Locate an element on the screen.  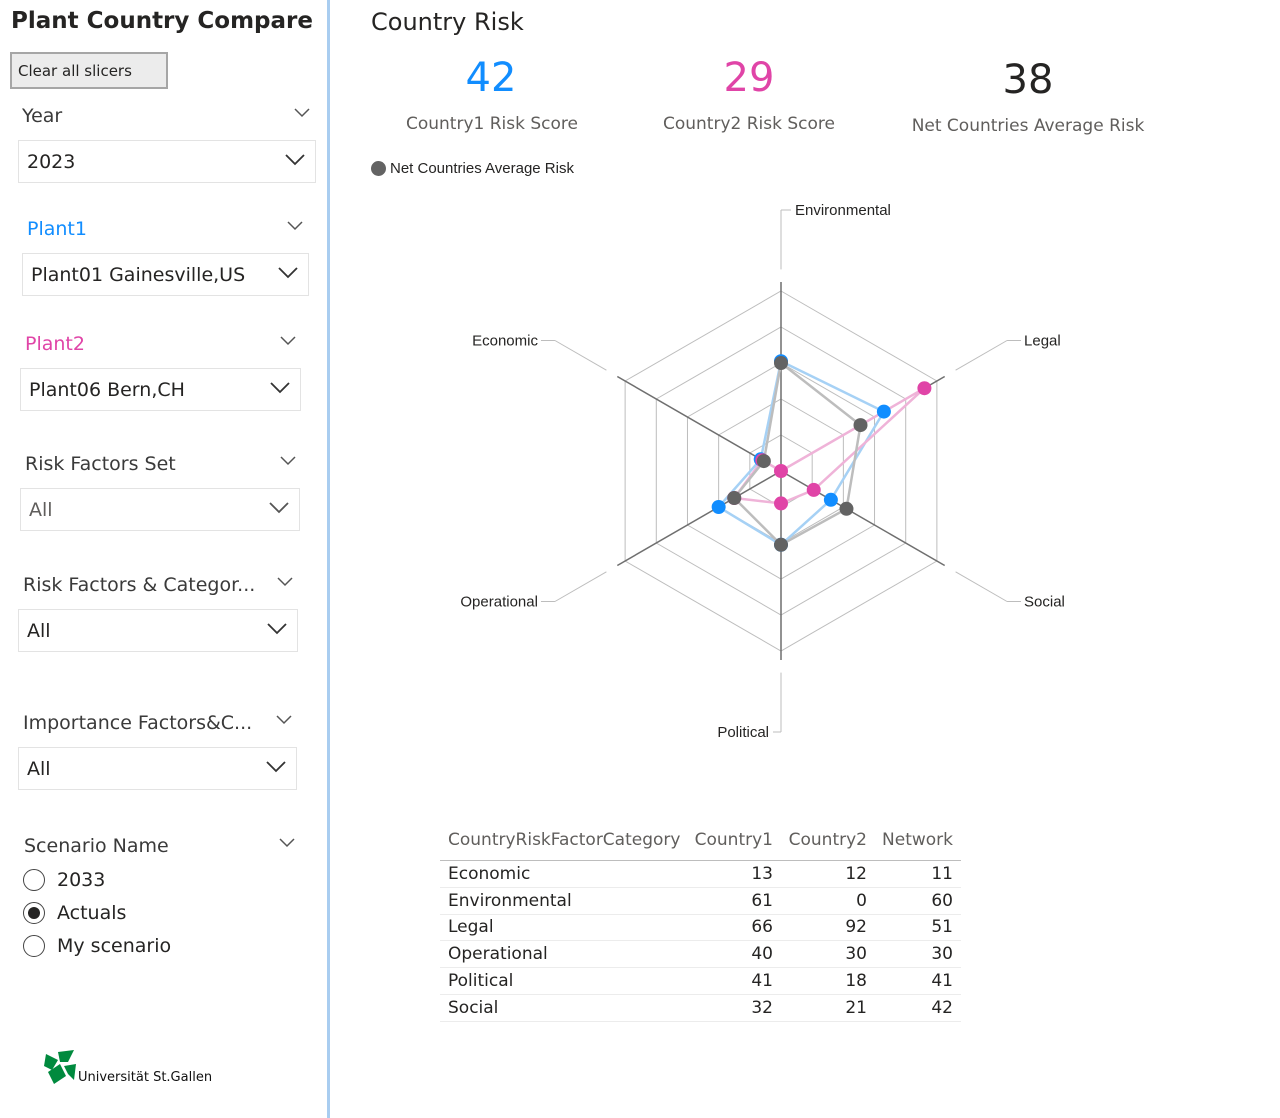
legend-label: Net Countries Average Risk is located at coordinates (482, 168).